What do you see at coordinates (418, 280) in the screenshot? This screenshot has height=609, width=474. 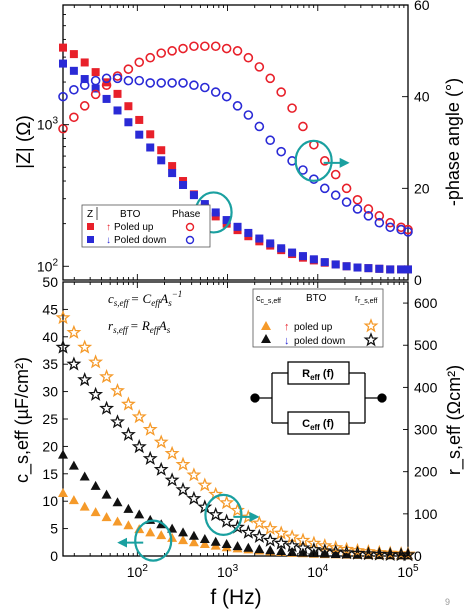 I see `top-right-tick-label: 0` at bounding box center [418, 280].